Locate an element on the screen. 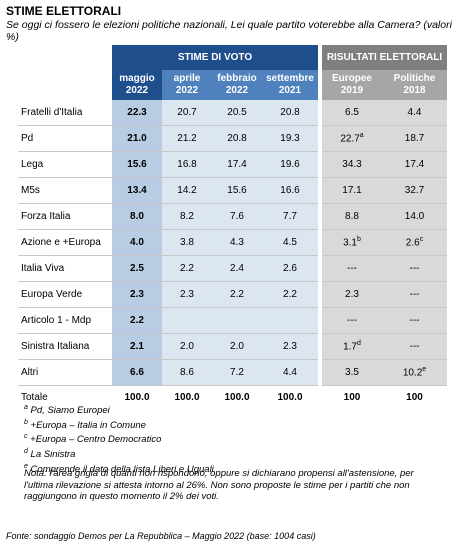 The image size is (474, 548). cell-value: 2.6 is located at coordinates (412, 243).